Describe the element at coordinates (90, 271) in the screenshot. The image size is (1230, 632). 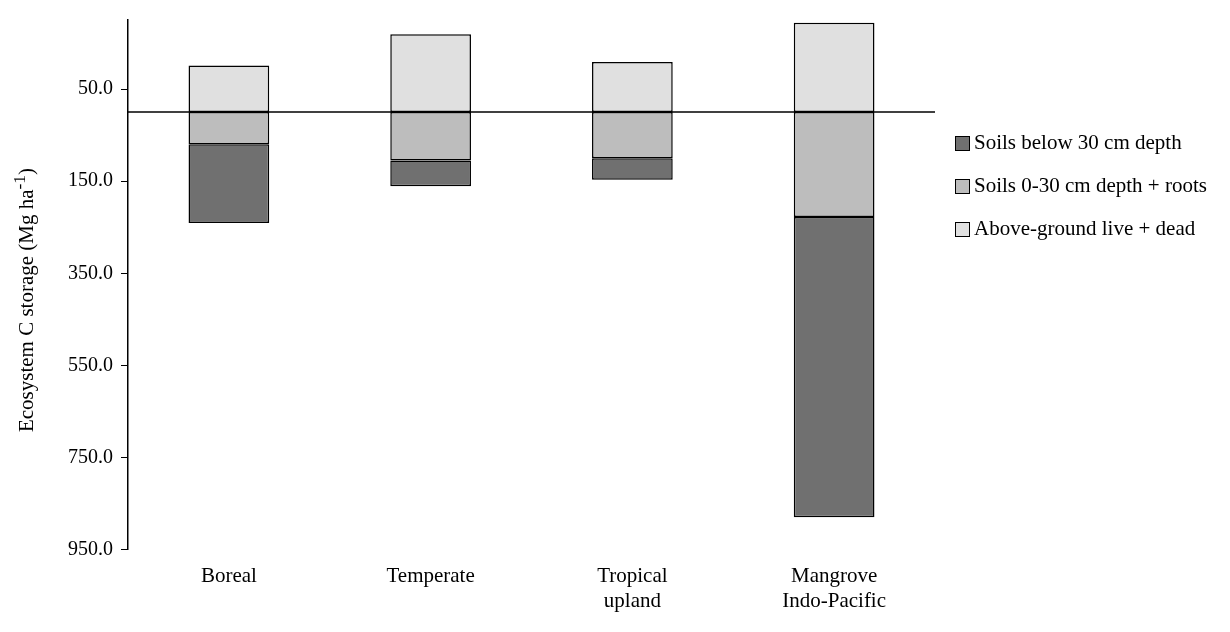
I see `y-tick-label: 350.0` at that location.